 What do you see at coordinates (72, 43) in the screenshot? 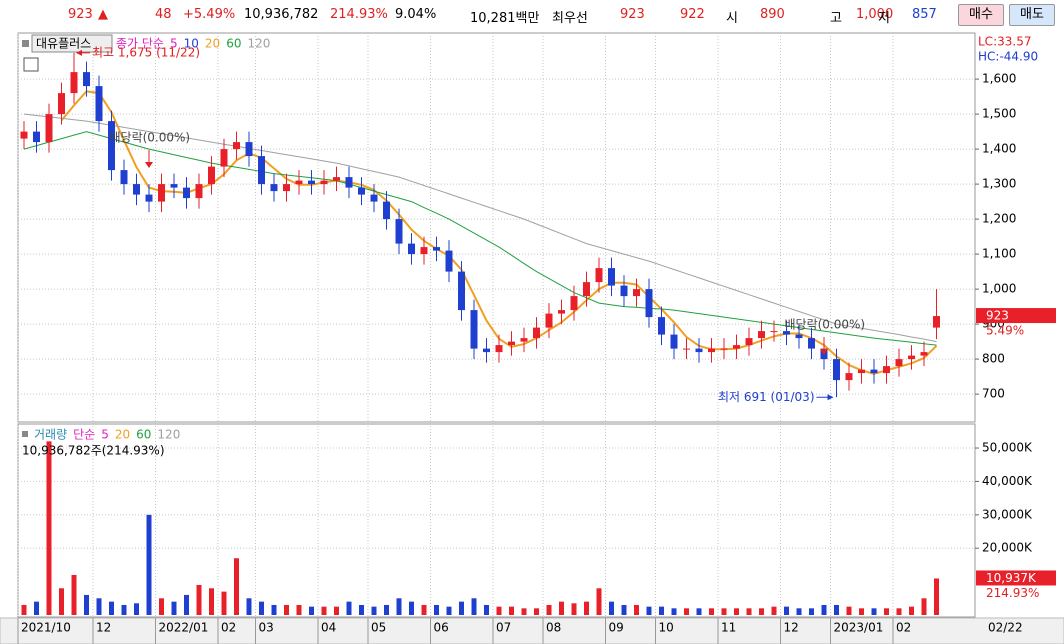
I see `name-box` at bounding box center [72, 43].